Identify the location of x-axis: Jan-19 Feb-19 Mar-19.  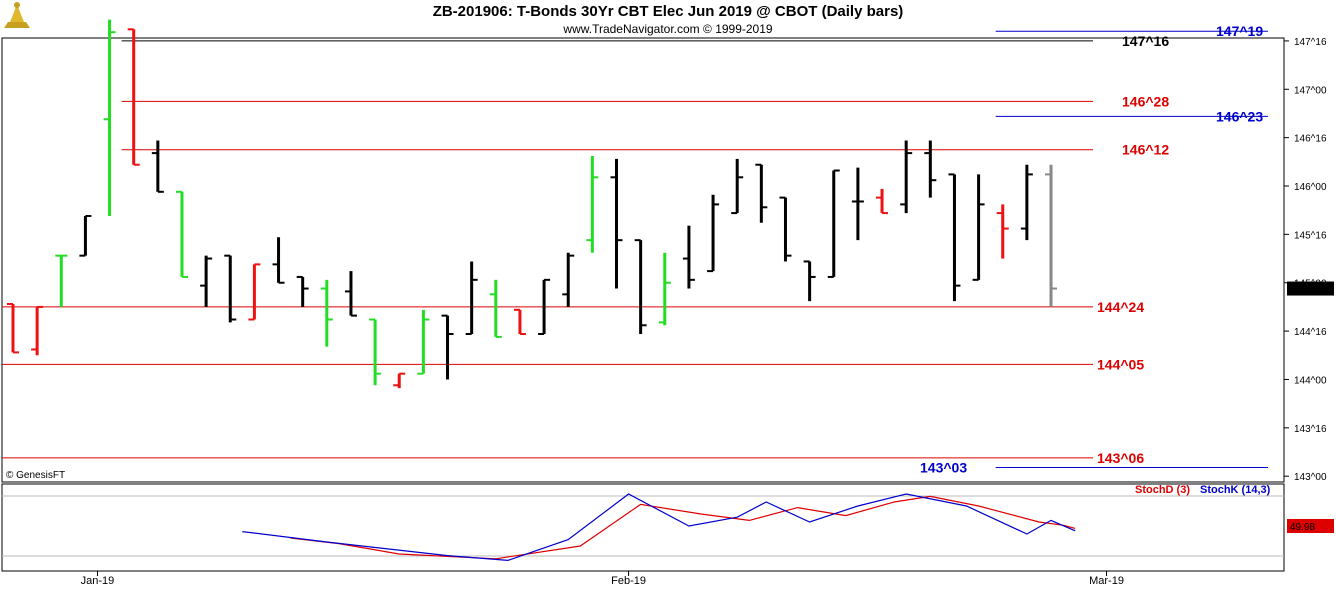
(602, 579).